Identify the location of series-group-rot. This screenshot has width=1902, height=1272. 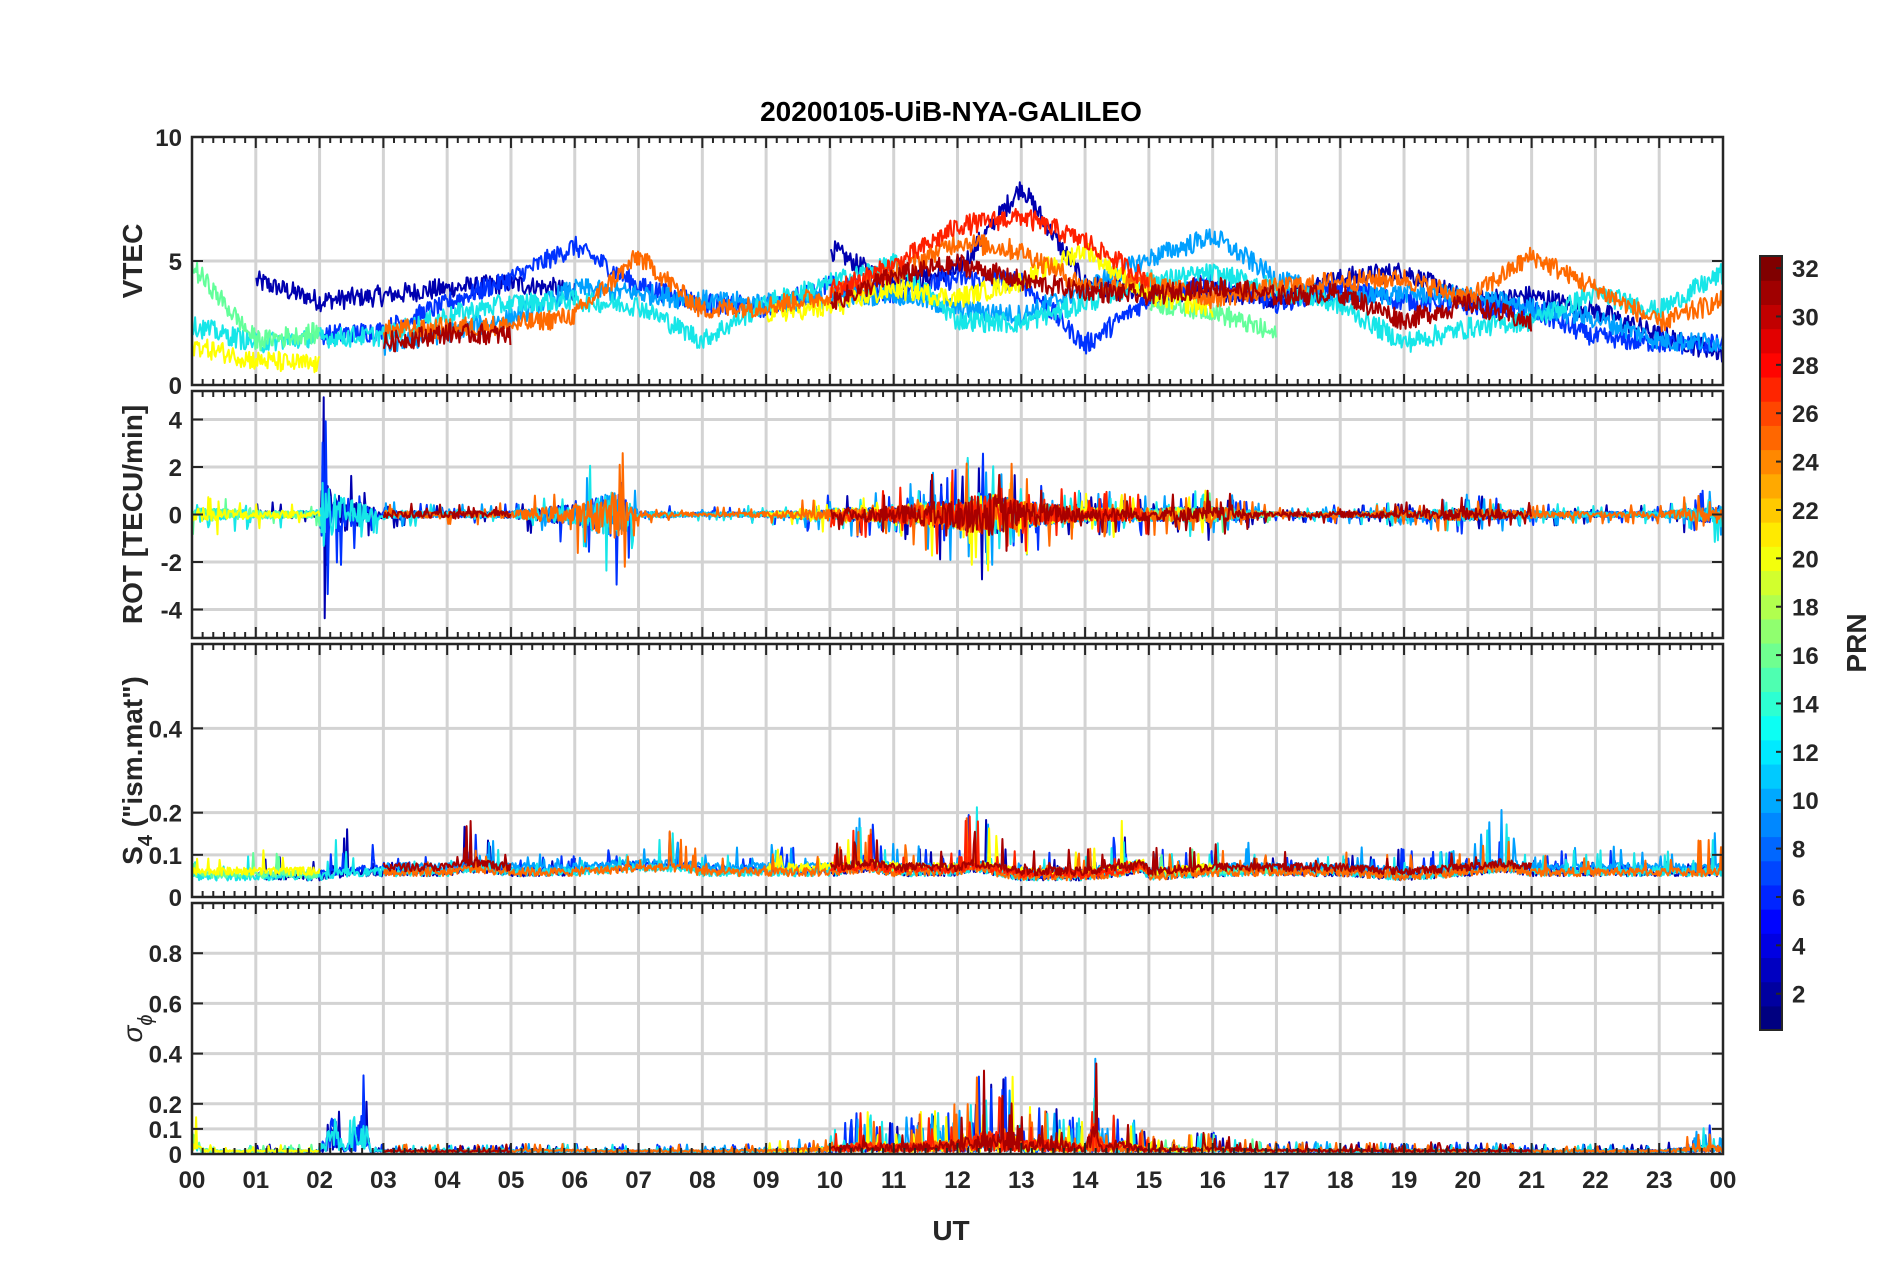
(957, 508).